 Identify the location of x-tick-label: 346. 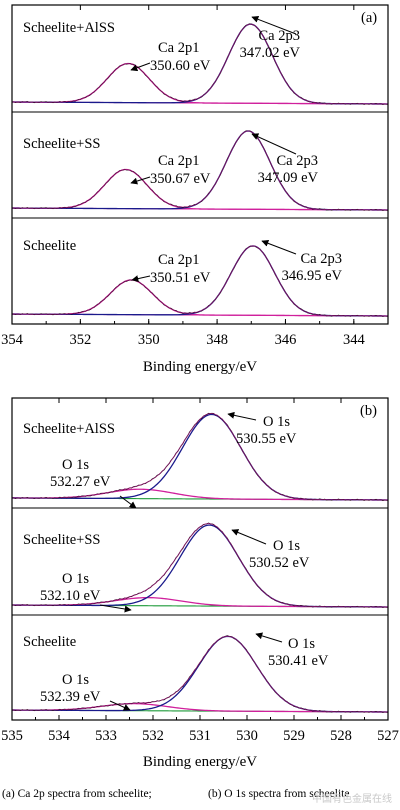
(286, 340).